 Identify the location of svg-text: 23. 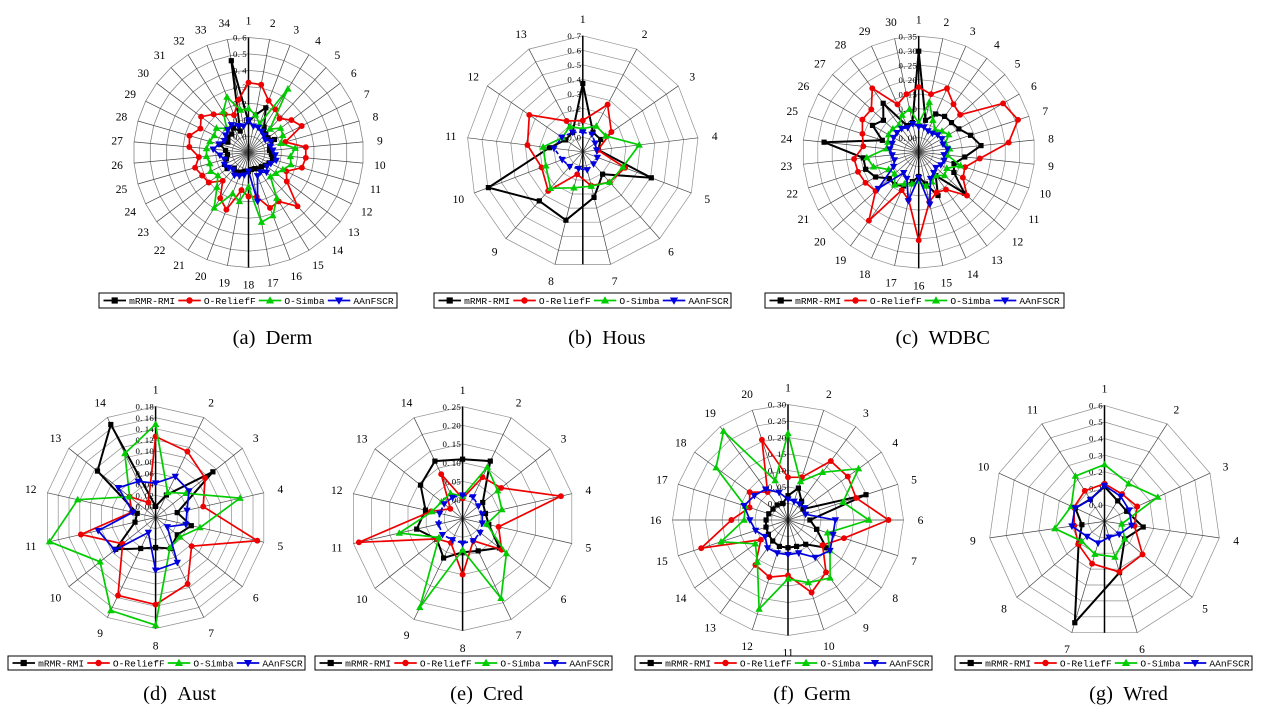
(143, 233).